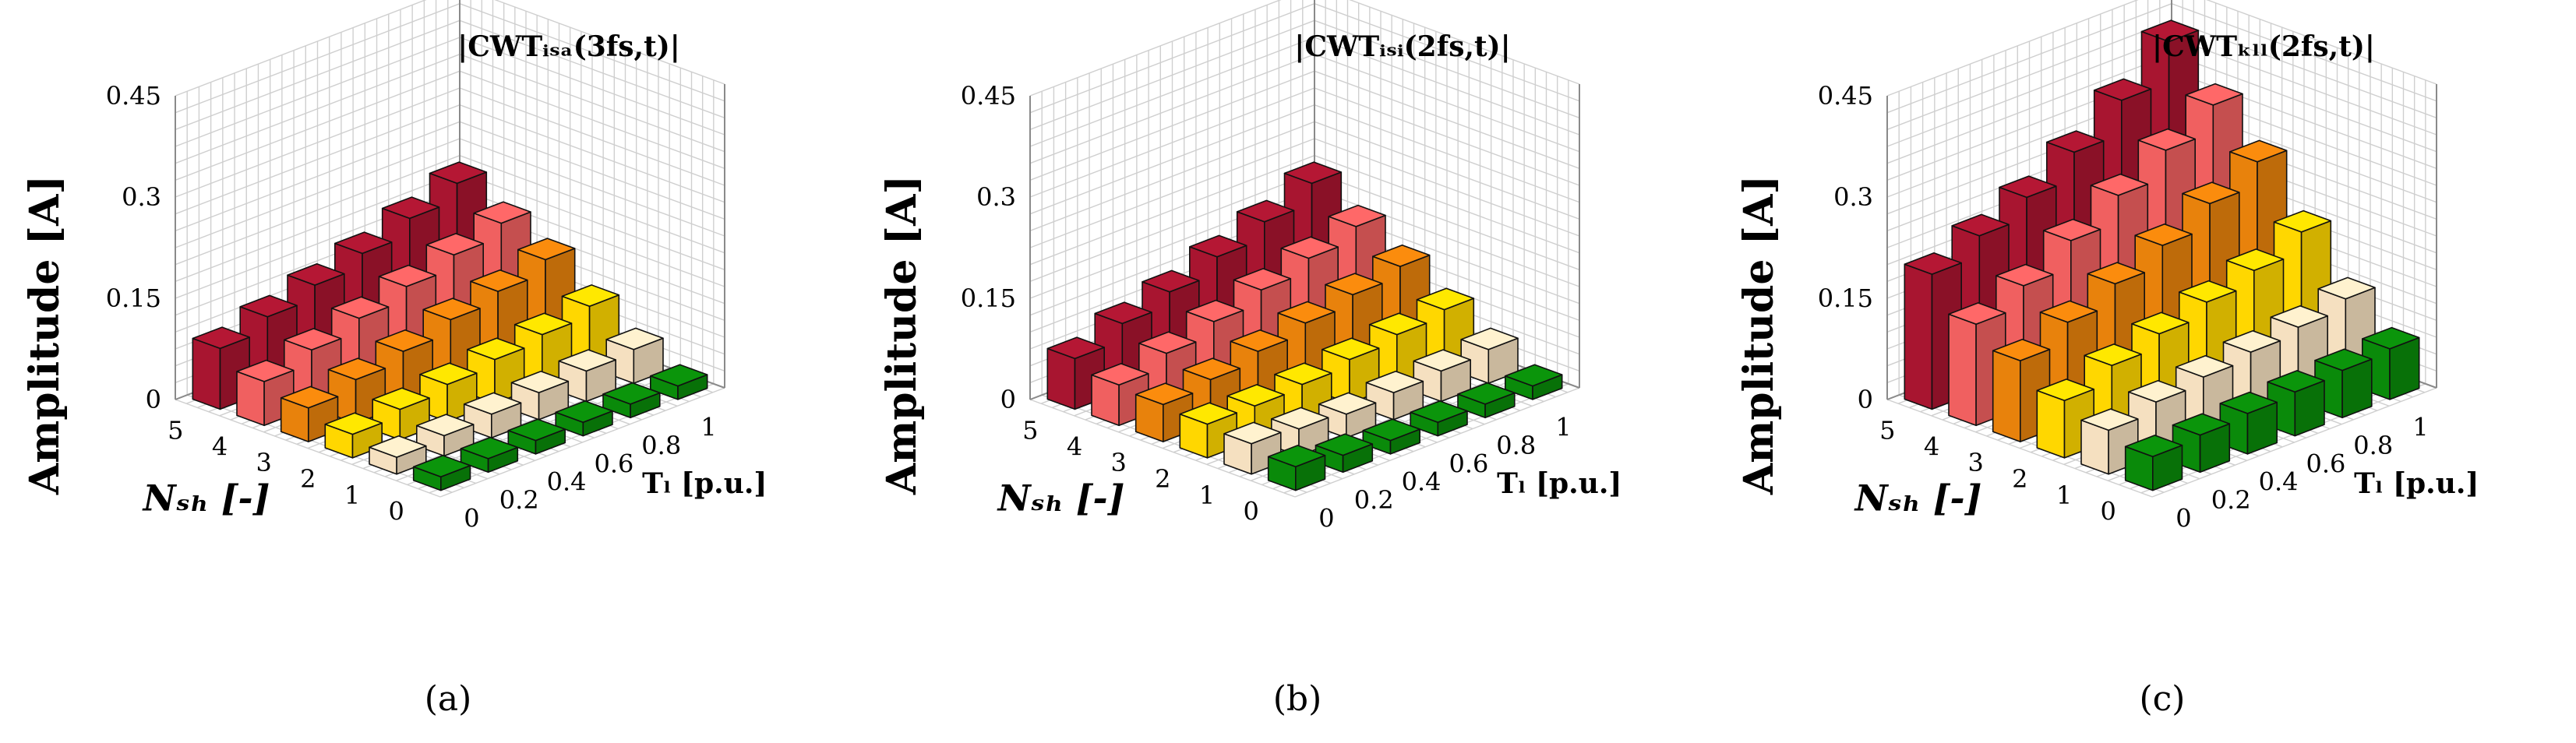 The width and height of the screenshot is (2576, 743). What do you see at coordinates (2201, 443) in the screenshot?
I see `bar-nsh0-tl1` at bounding box center [2201, 443].